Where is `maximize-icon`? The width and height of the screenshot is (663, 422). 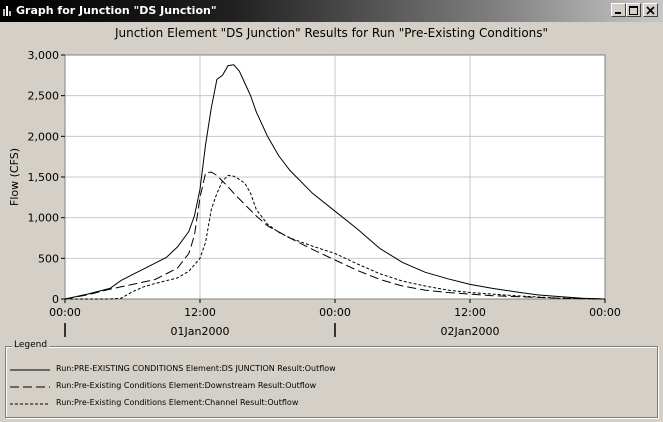 maximize-icon is located at coordinates (633, 10).